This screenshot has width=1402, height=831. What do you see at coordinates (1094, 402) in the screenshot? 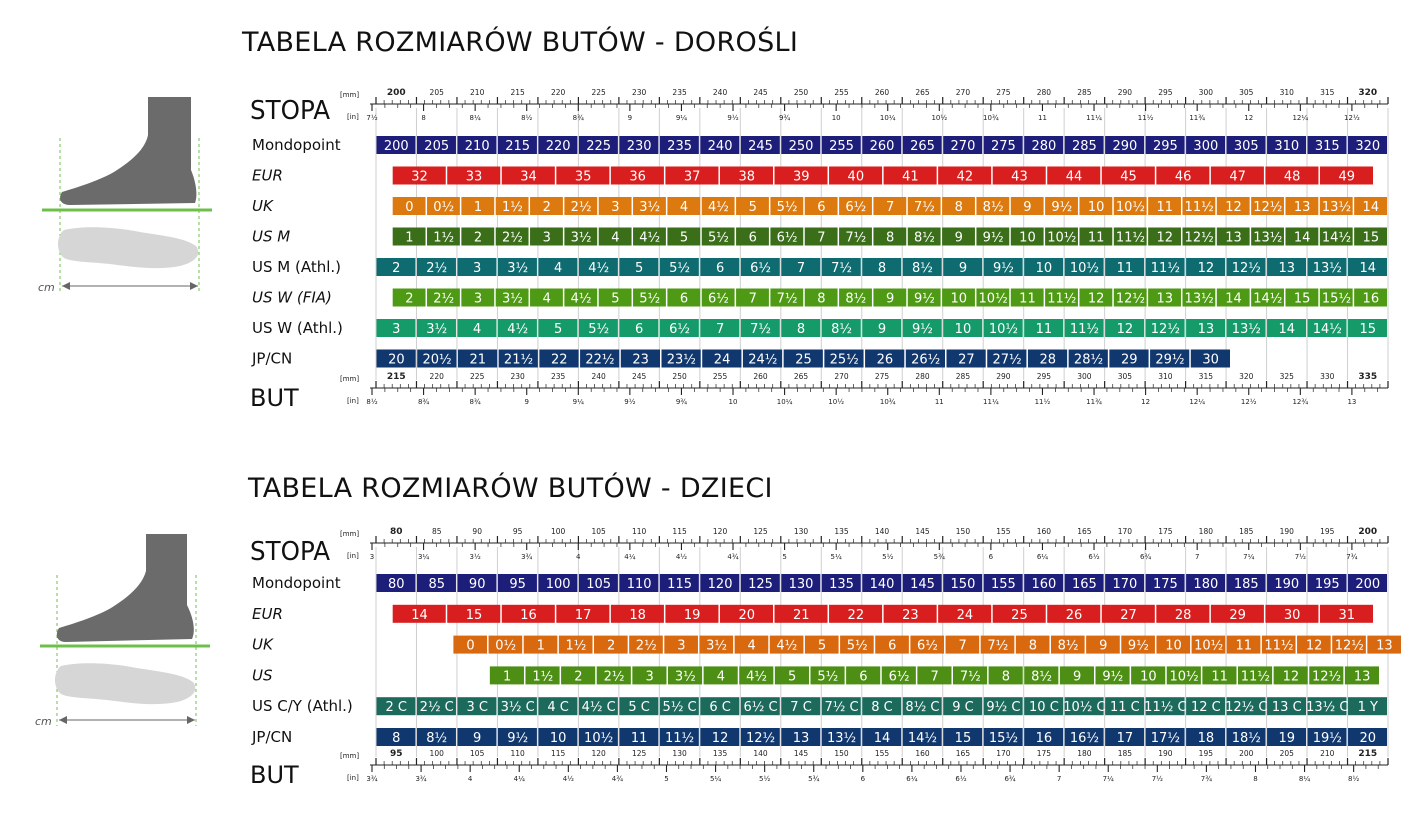
I see `adult-shoe-scale-in-tick-label: 11¾` at bounding box center [1094, 402].